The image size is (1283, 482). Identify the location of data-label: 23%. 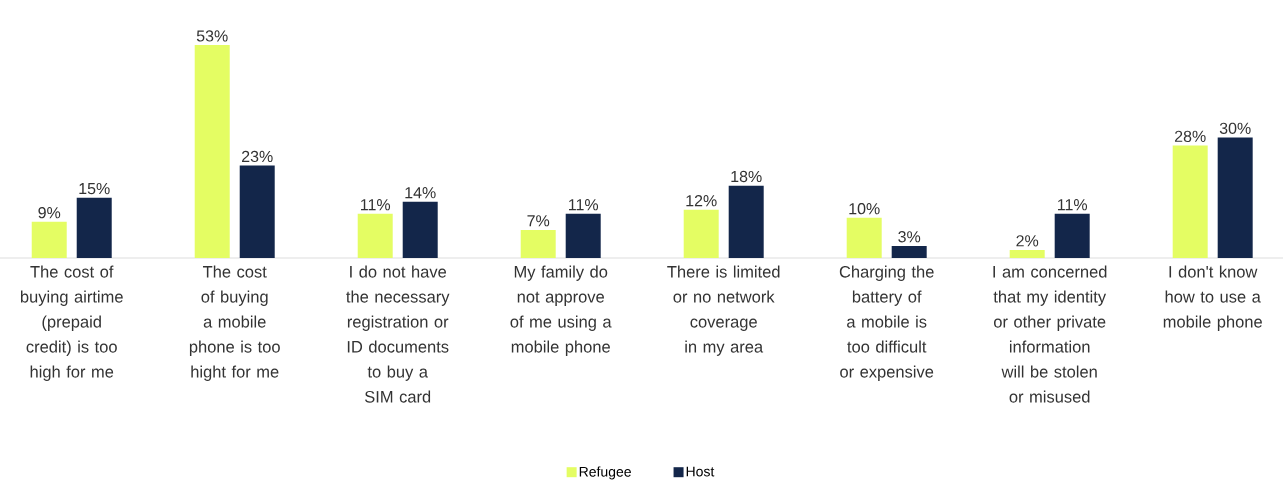
(257, 156).